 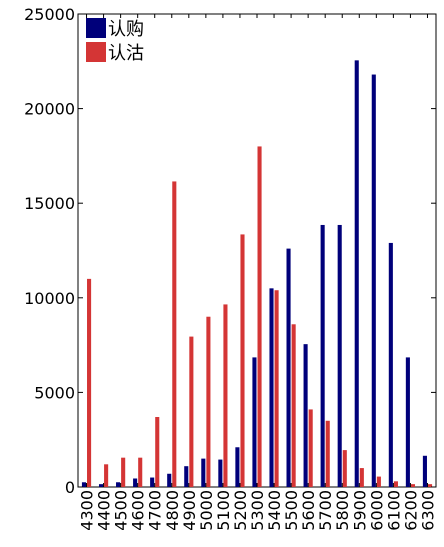 What do you see at coordinates (308, 510) in the screenshot?
I see `x-tick-label: 5600` at bounding box center [308, 510].